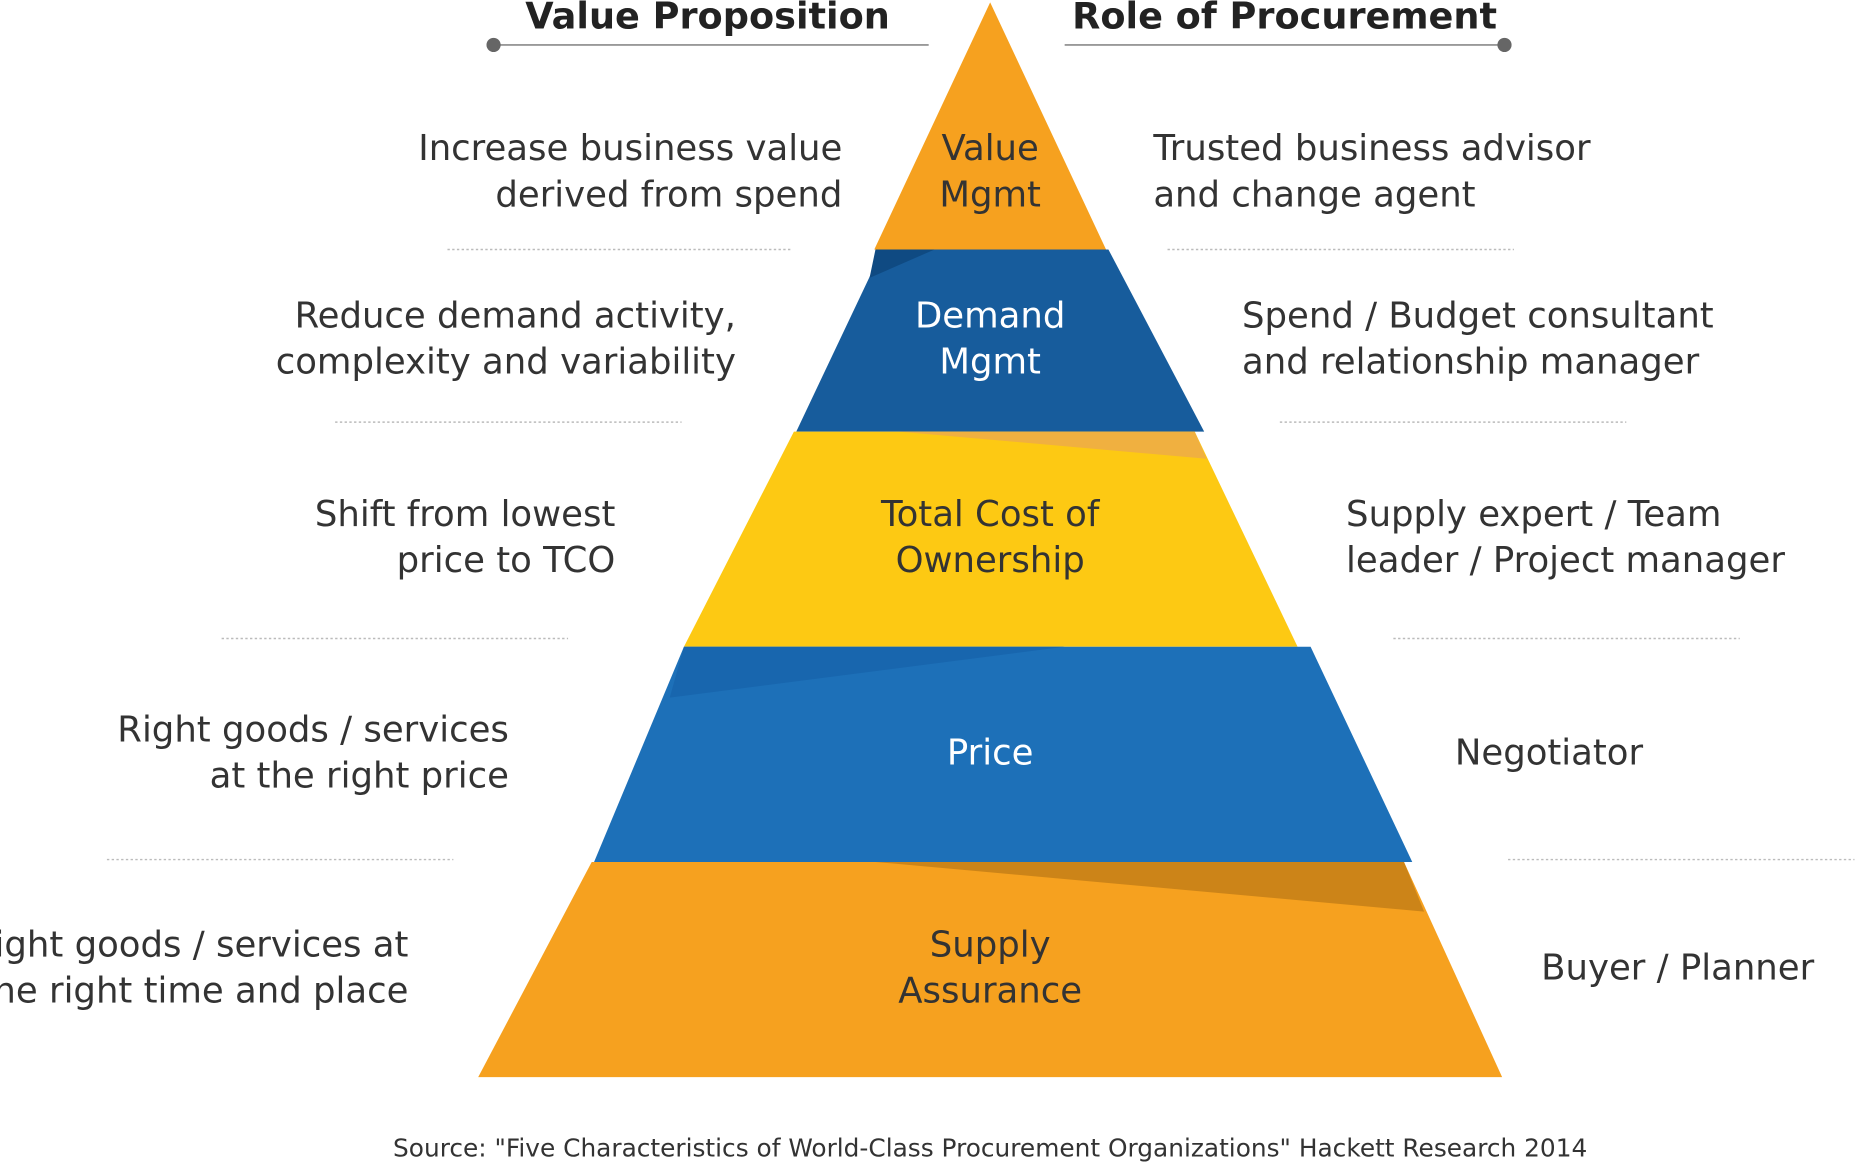  I want to click on value-proposition: Increase business value, so click(630, 148).